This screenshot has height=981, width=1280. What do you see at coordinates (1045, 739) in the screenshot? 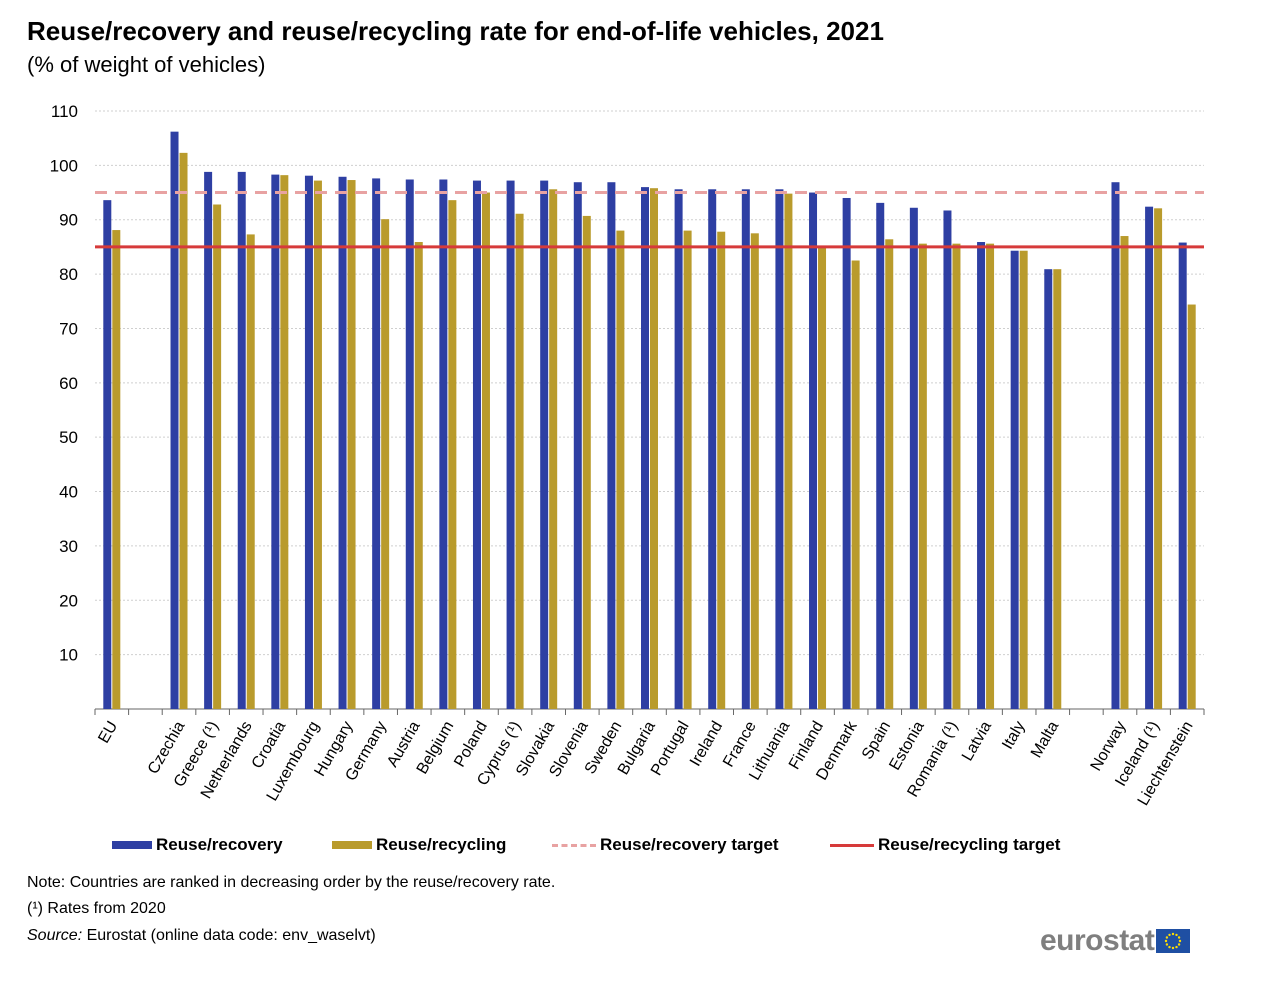
I see `x-tick-label-malta: Malta` at bounding box center [1045, 739].